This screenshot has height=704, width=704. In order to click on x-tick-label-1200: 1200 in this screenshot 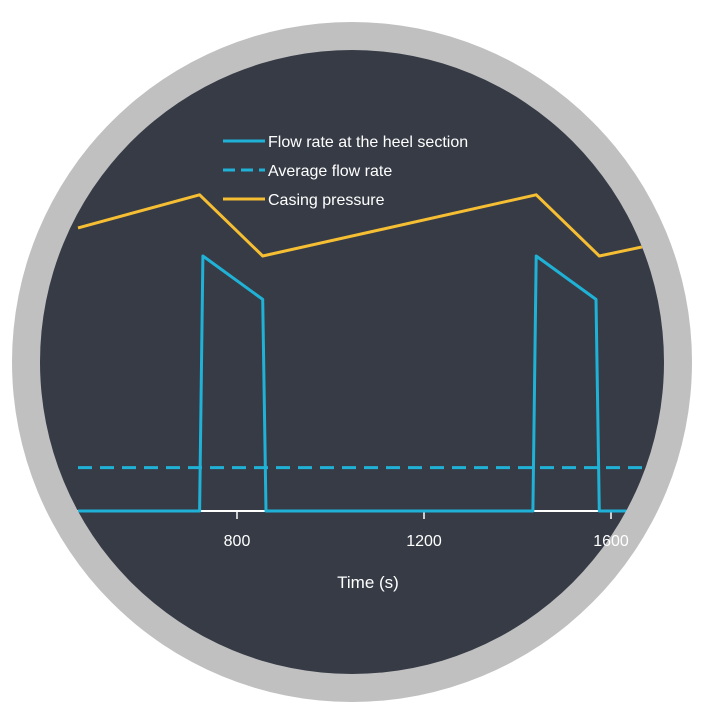, I will do `click(424, 541)`.